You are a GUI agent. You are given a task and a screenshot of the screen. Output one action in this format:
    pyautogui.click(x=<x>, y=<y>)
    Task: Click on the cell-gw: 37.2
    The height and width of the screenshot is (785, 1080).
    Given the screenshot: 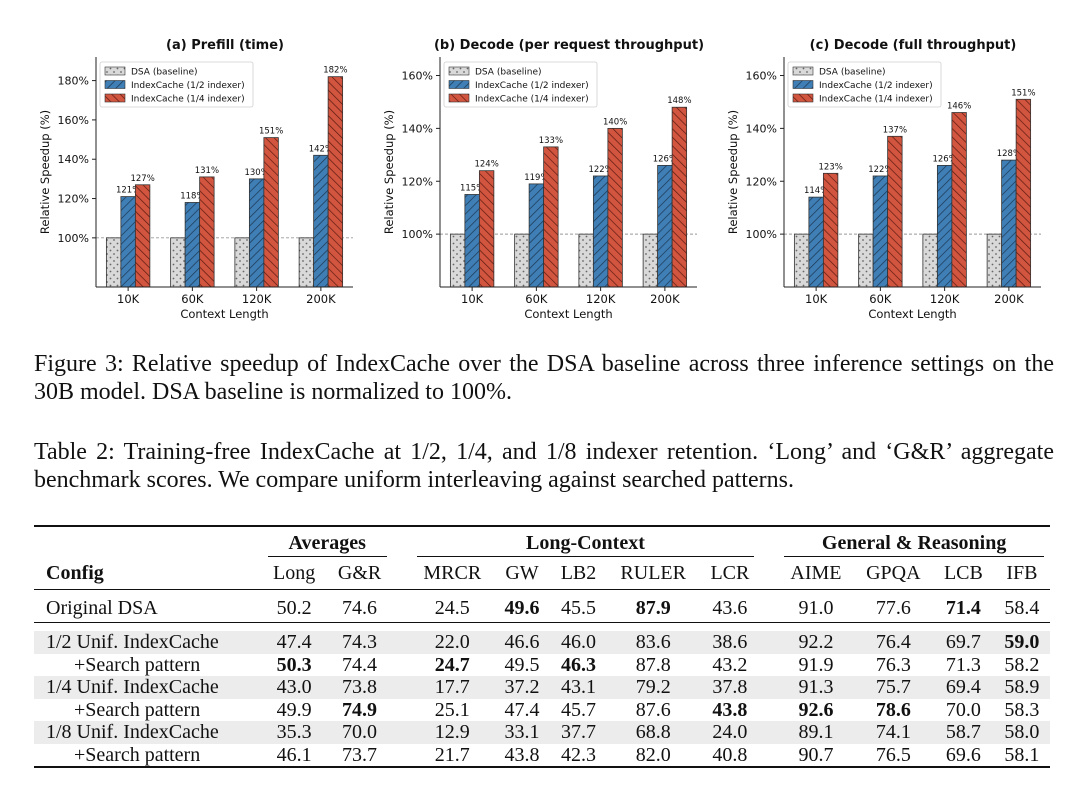 What is the action you would take?
    pyautogui.click(x=522, y=687)
    